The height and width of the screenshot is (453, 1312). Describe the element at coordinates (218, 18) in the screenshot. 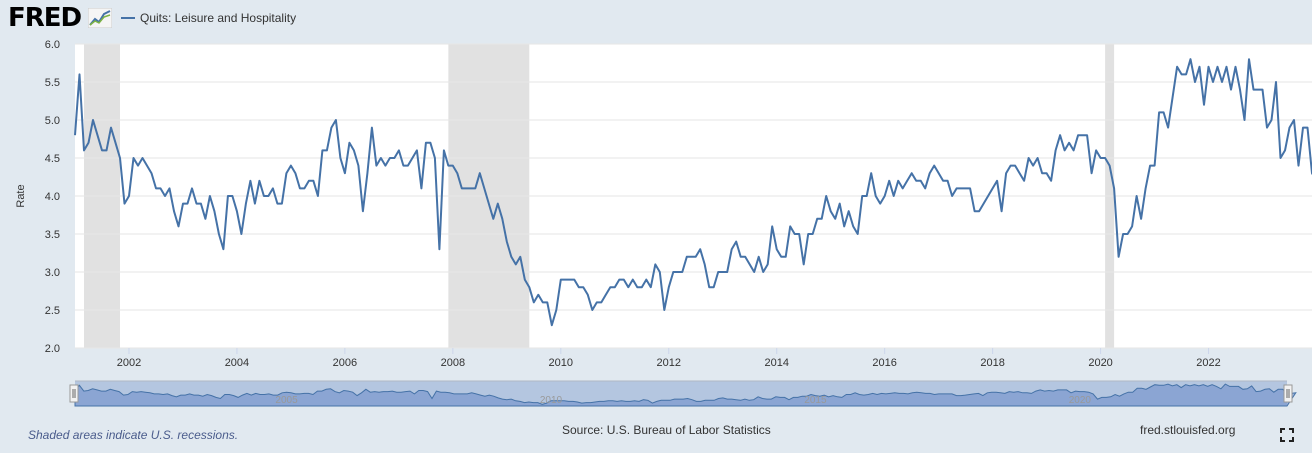

I see `legend-label: Quits: Leisure and Hospitality` at that location.